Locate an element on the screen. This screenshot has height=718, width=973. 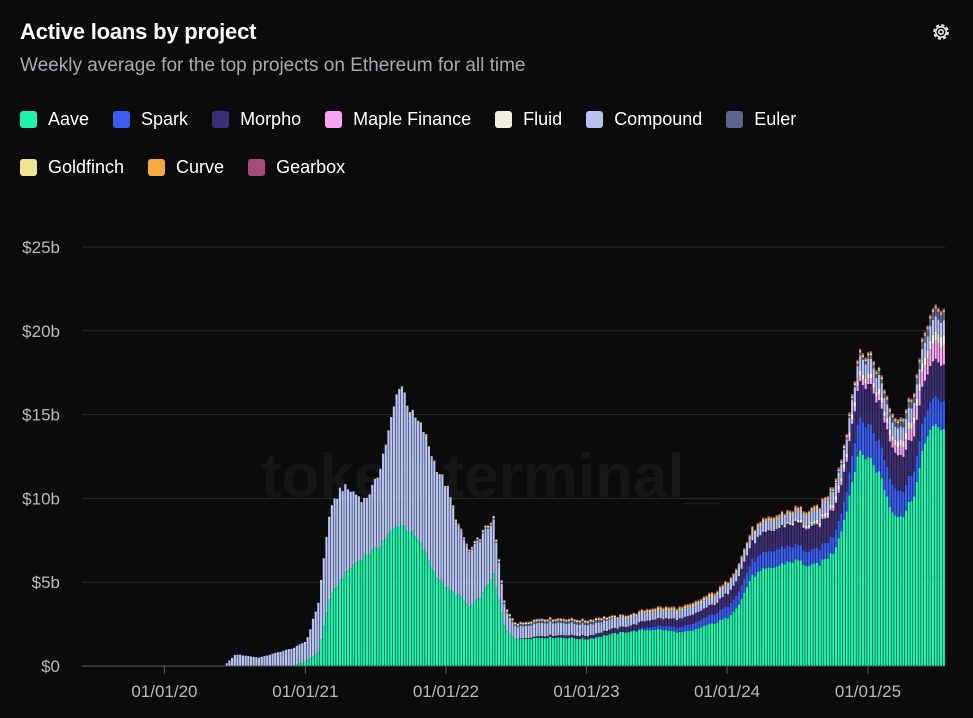
legend-item-euler: Euler is located at coordinates (761, 119).